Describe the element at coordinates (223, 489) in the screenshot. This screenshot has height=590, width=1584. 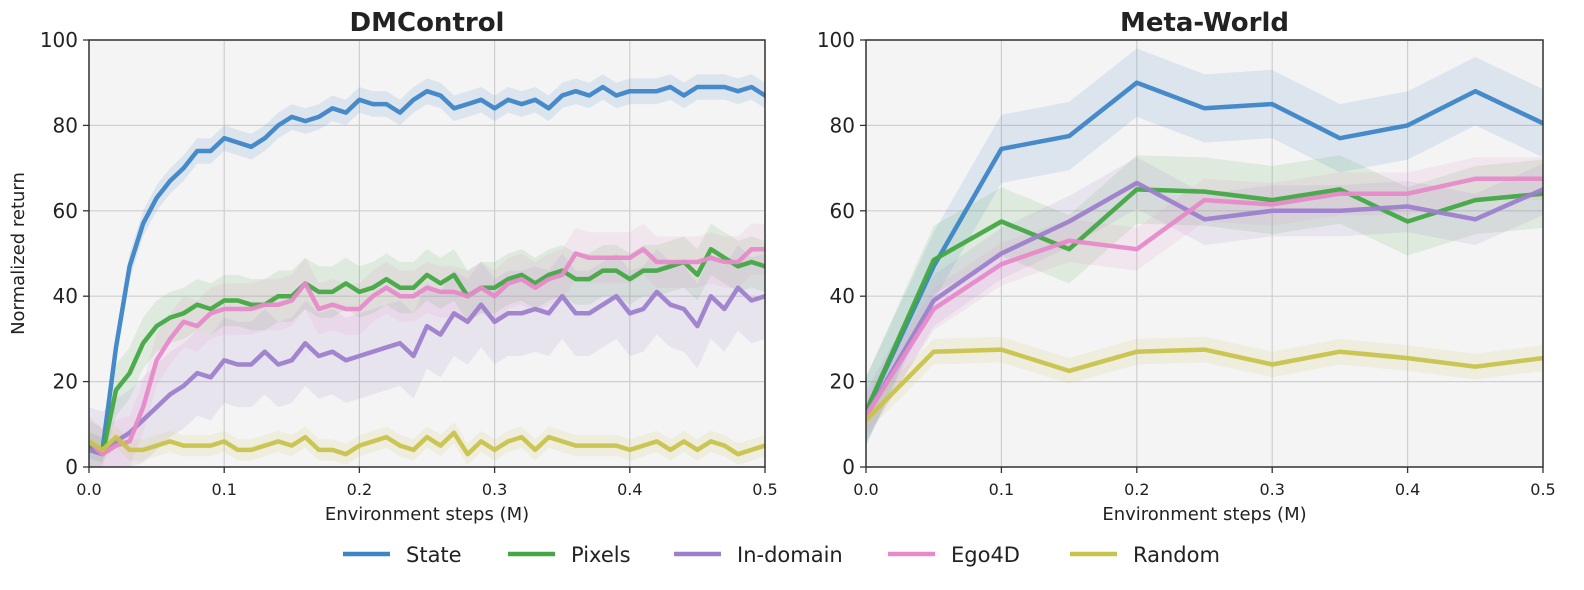
I see `dmcontrol-xtick-label: 0.1` at that location.